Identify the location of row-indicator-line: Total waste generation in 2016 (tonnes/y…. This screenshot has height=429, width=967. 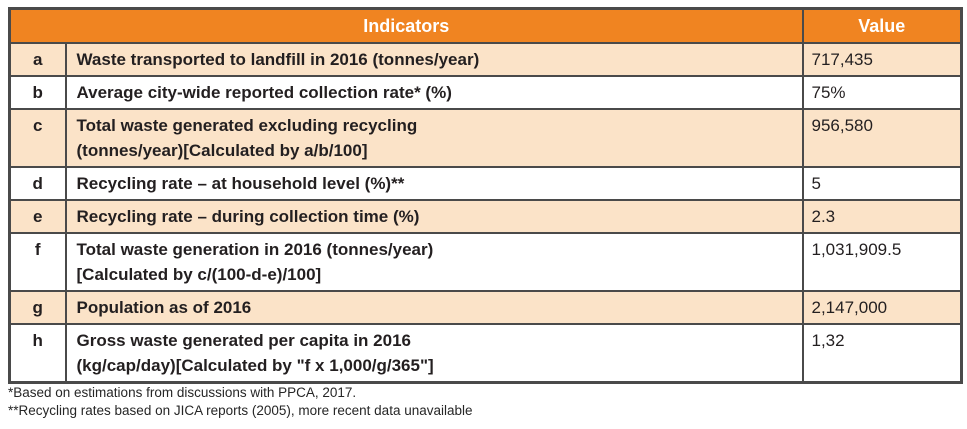
(255, 249).